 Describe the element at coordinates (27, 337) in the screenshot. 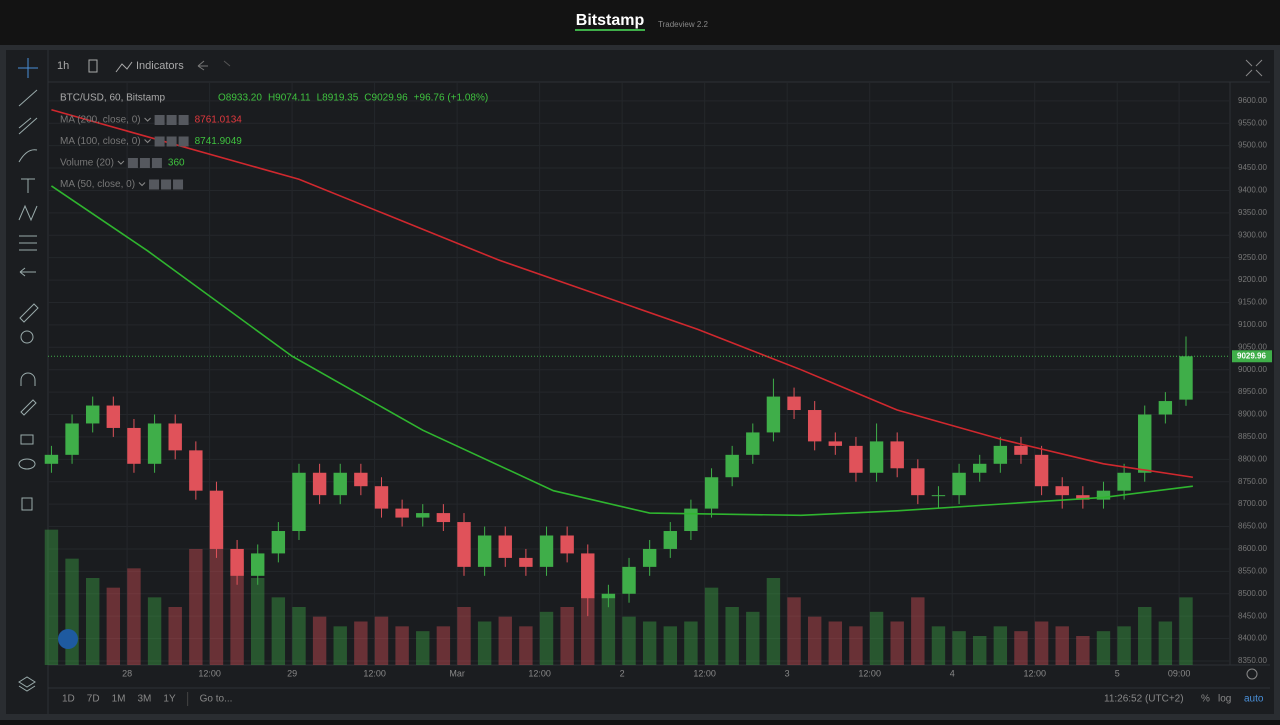

I see `zoom-tool` at that location.